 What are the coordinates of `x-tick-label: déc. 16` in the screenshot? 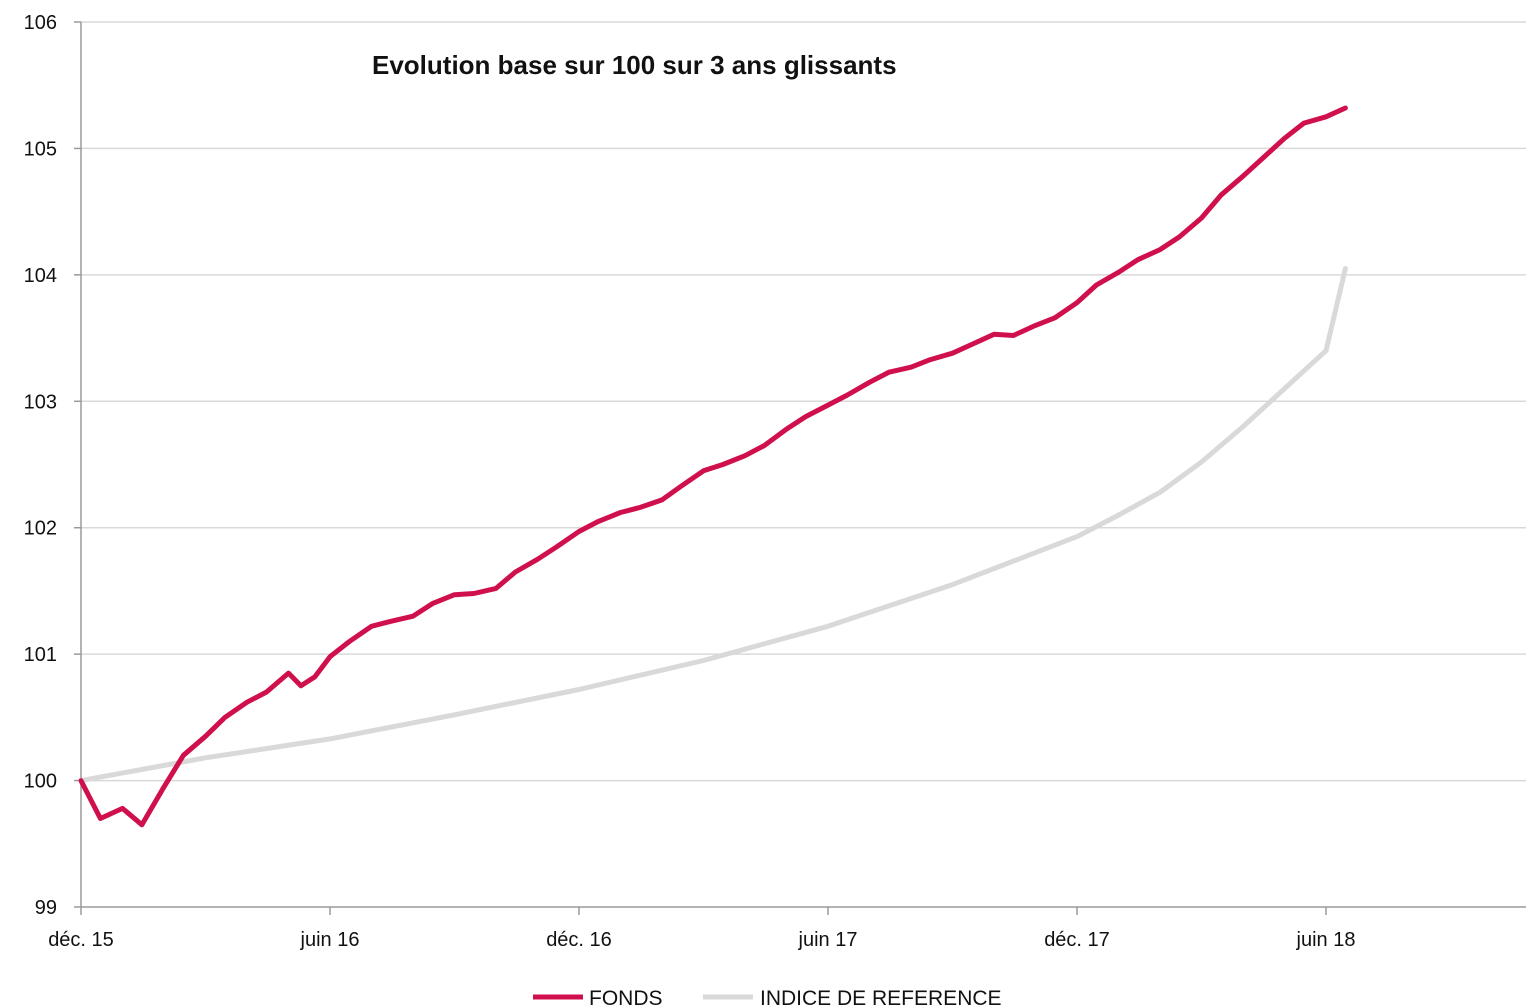 It's located at (579, 940).